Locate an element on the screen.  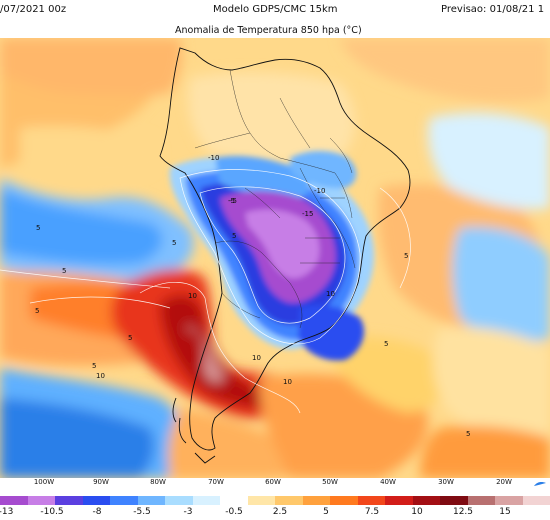
lon-tick-label: 50W is located at coordinates (330, 482).